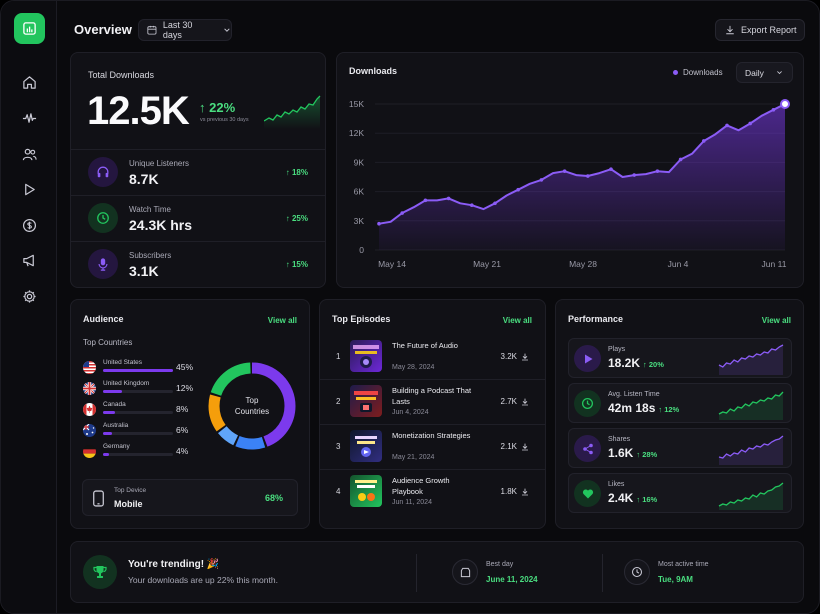  Describe the element at coordinates (29, 260) in the screenshot. I see `megaphone-icon` at that location.